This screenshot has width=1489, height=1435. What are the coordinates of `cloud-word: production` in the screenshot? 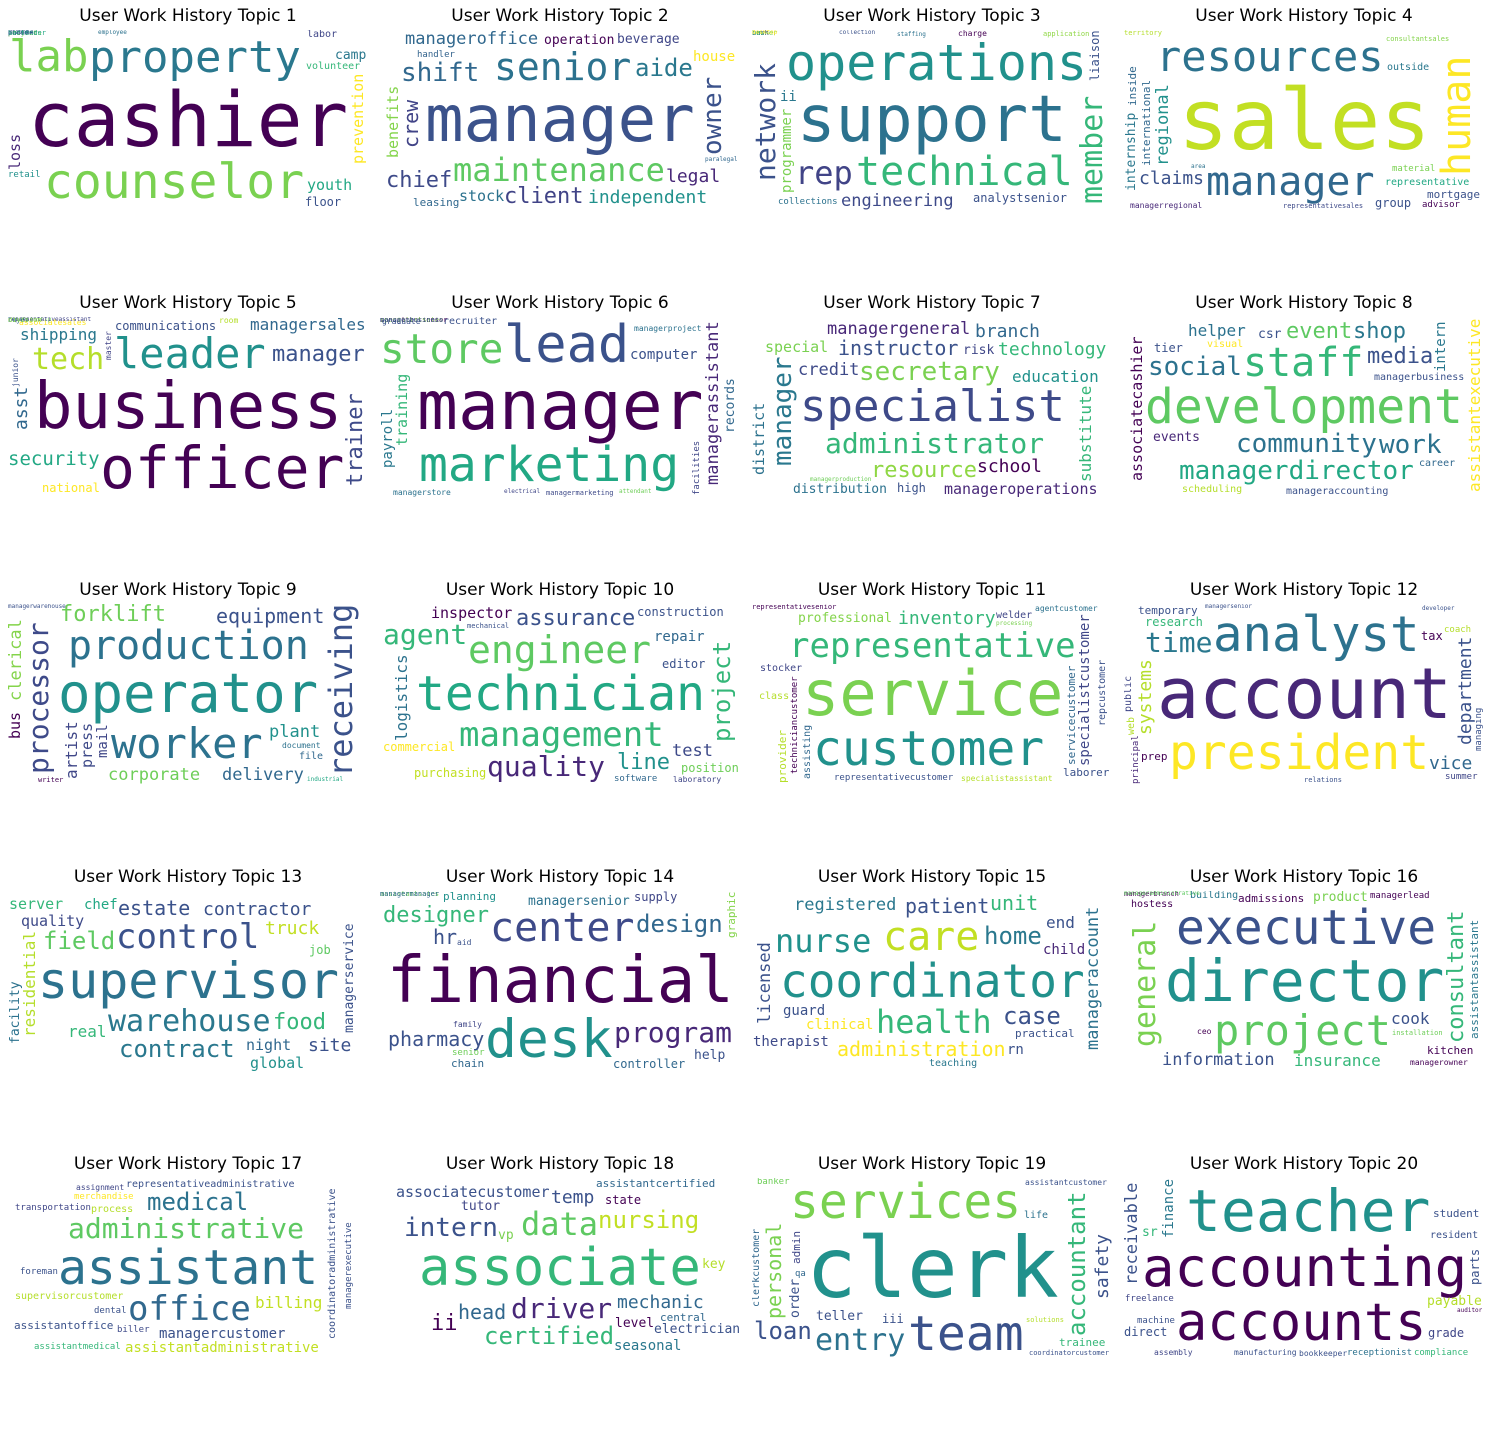 It's located at (188, 646).